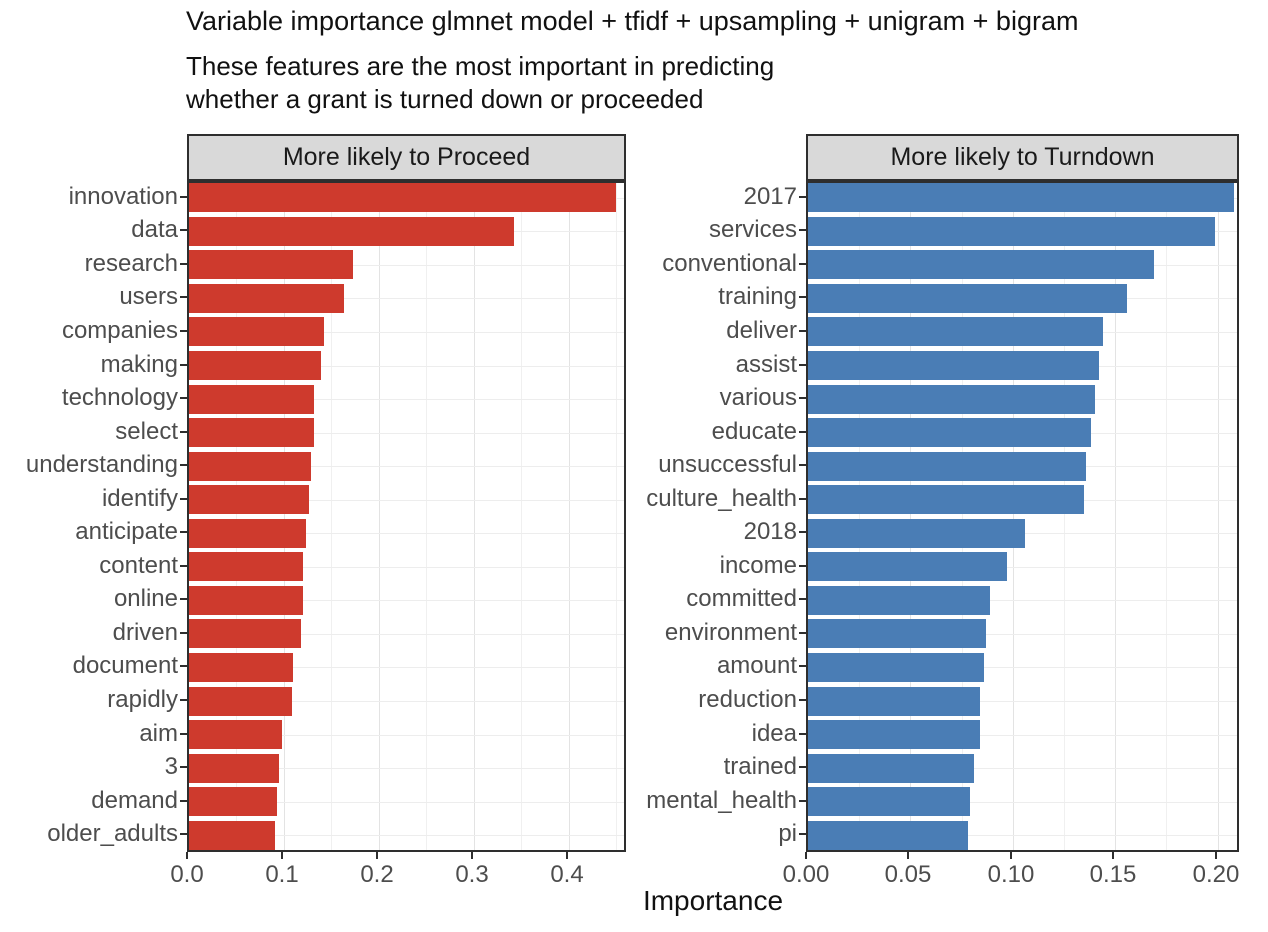 The width and height of the screenshot is (1268, 932). Describe the element at coordinates (158, 733) in the screenshot. I see `category-label: aim` at that location.